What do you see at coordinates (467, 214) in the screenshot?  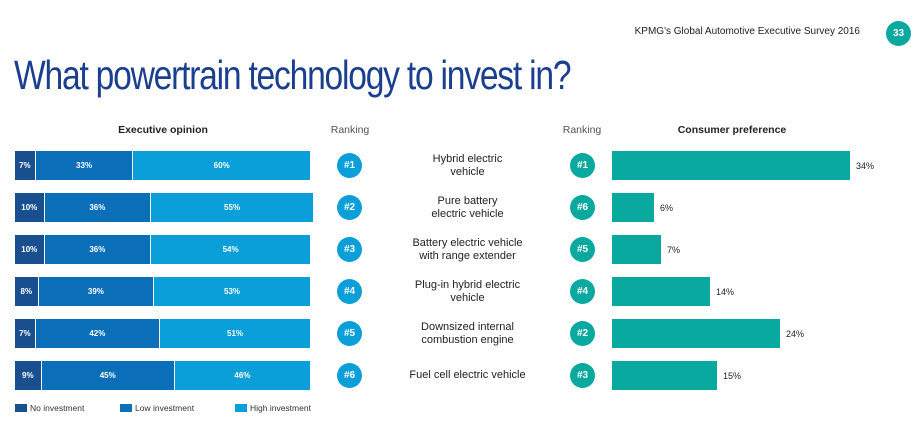 I see `category-label-line: electric vehicle` at bounding box center [467, 214].